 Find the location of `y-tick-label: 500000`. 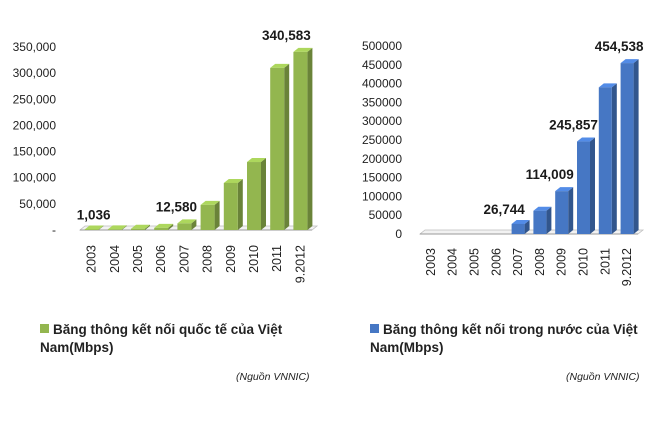

y-tick-label: 500000 is located at coordinates (382, 46).